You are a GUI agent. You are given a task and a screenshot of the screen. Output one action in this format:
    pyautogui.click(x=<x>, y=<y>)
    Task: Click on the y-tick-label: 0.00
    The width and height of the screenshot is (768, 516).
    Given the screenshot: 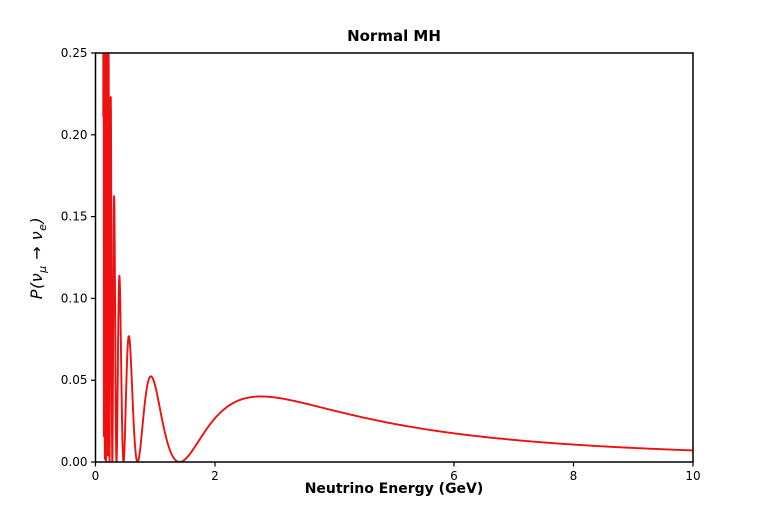 What is the action you would take?
    pyautogui.click(x=74, y=462)
    